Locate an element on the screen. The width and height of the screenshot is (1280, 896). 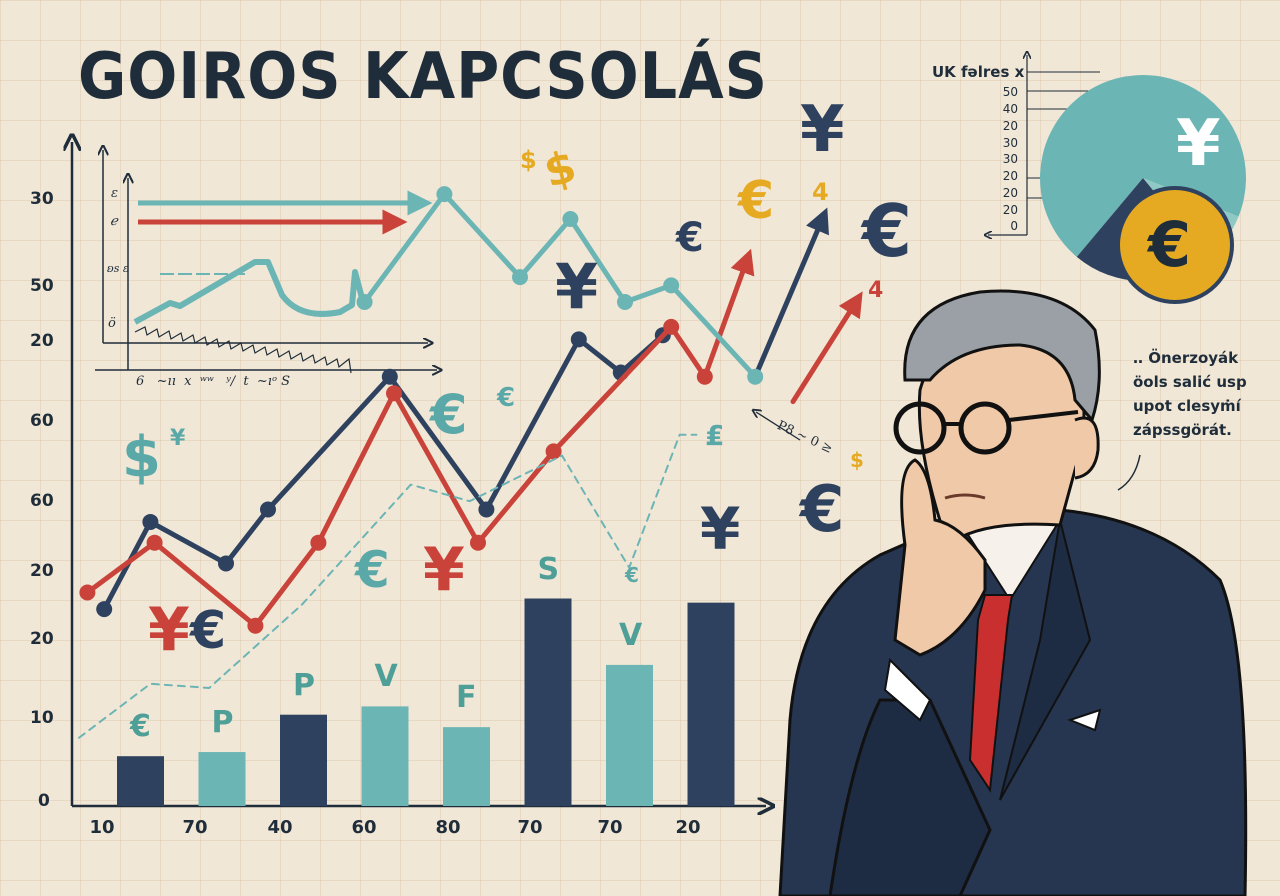
inset-y-label: ɛ is located at coordinates (114, 193).